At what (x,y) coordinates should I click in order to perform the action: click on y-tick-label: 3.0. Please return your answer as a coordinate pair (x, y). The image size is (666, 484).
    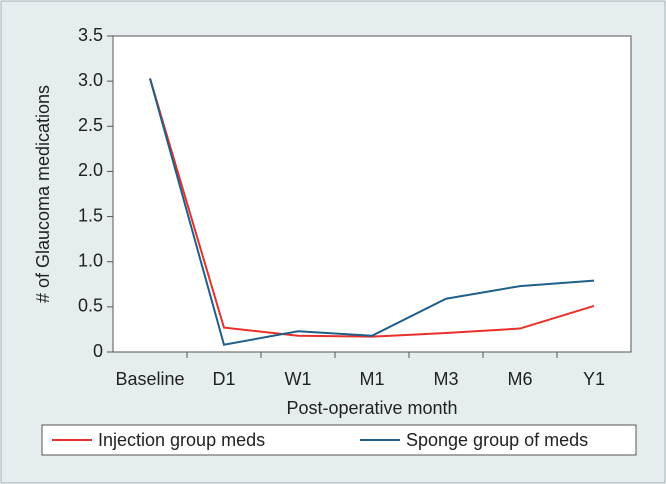
    Looking at the image, I should click on (90, 80).